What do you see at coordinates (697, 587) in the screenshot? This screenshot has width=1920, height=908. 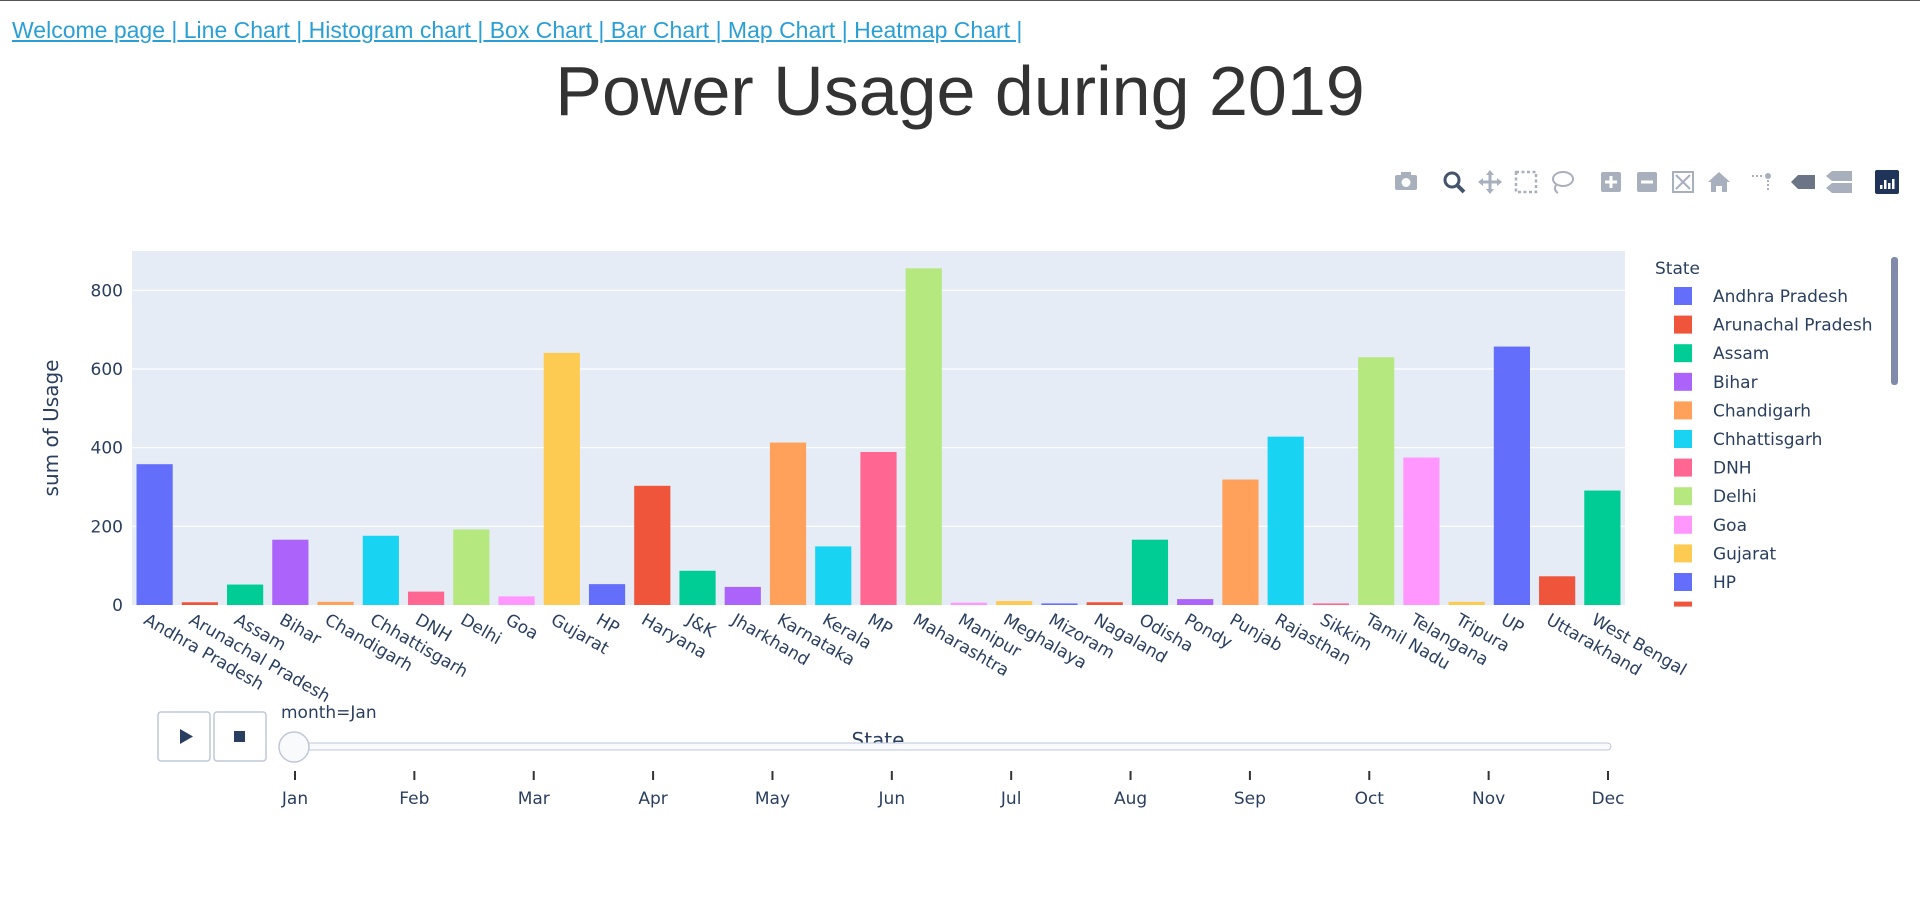 I see `bar-jandk` at bounding box center [697, 587].